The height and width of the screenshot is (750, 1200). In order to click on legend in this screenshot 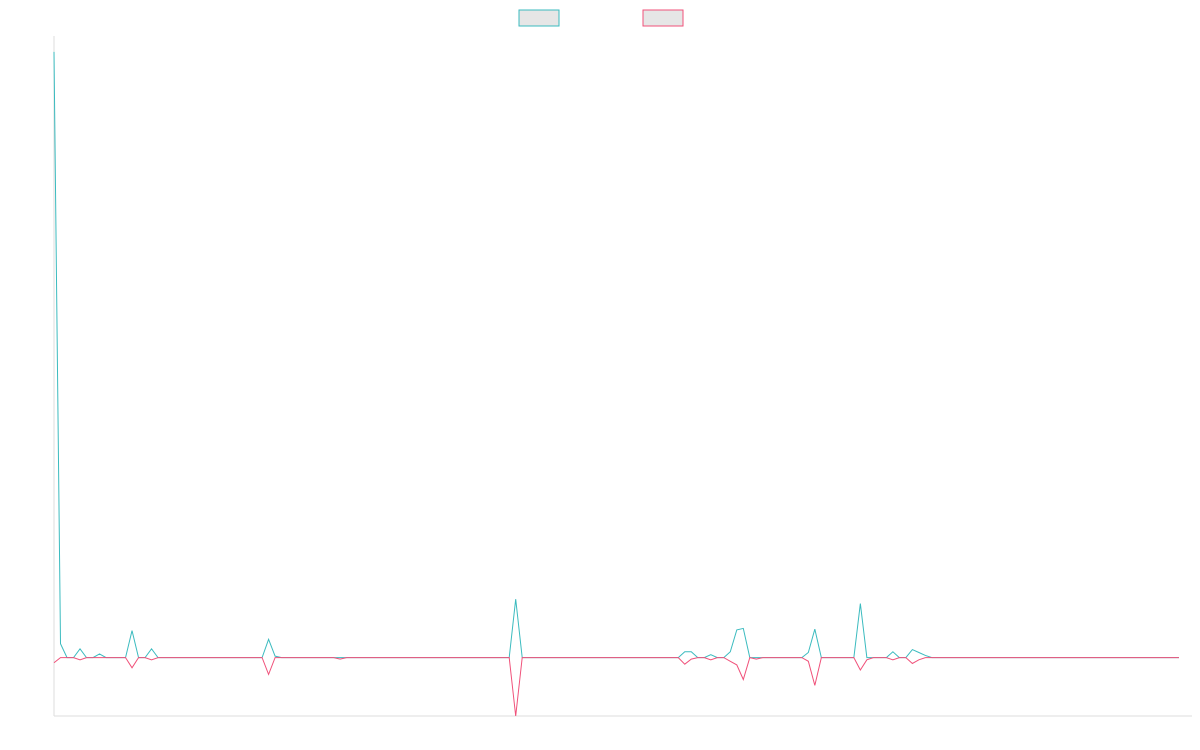, I will do `click(601, 18)`.